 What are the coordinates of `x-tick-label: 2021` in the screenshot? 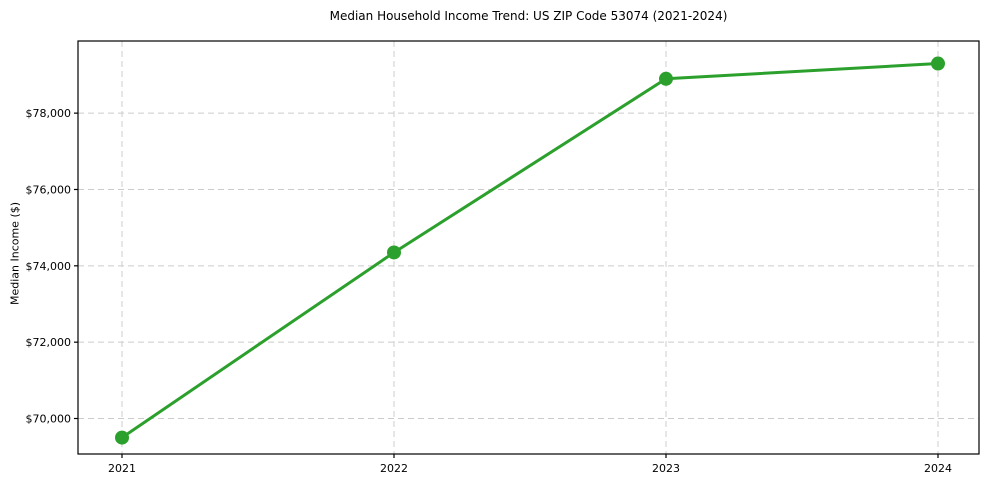 It's located at (122, 468).